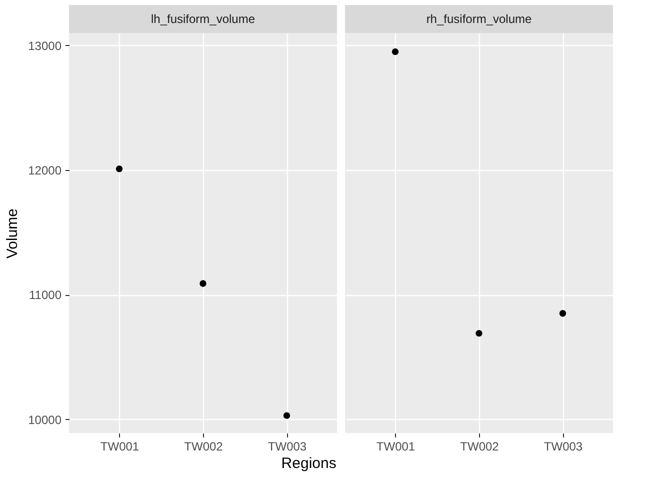 The image size is (654, 498). I want to click on x-axis-title: Regions, so click(308, 463).